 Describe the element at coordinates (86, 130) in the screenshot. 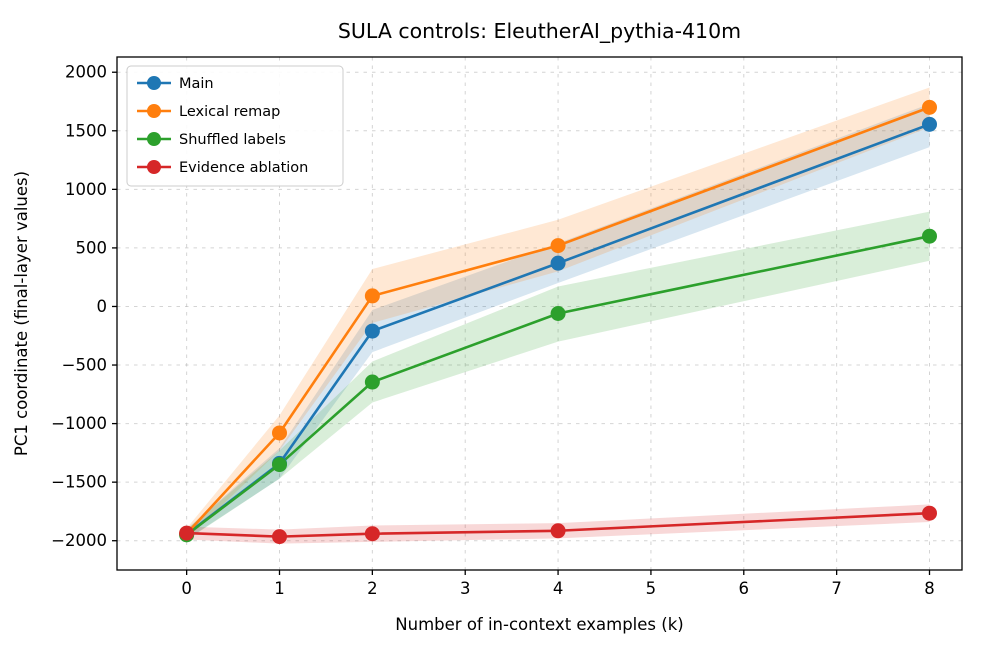

I see `y-tick-label: 1500` at that location.